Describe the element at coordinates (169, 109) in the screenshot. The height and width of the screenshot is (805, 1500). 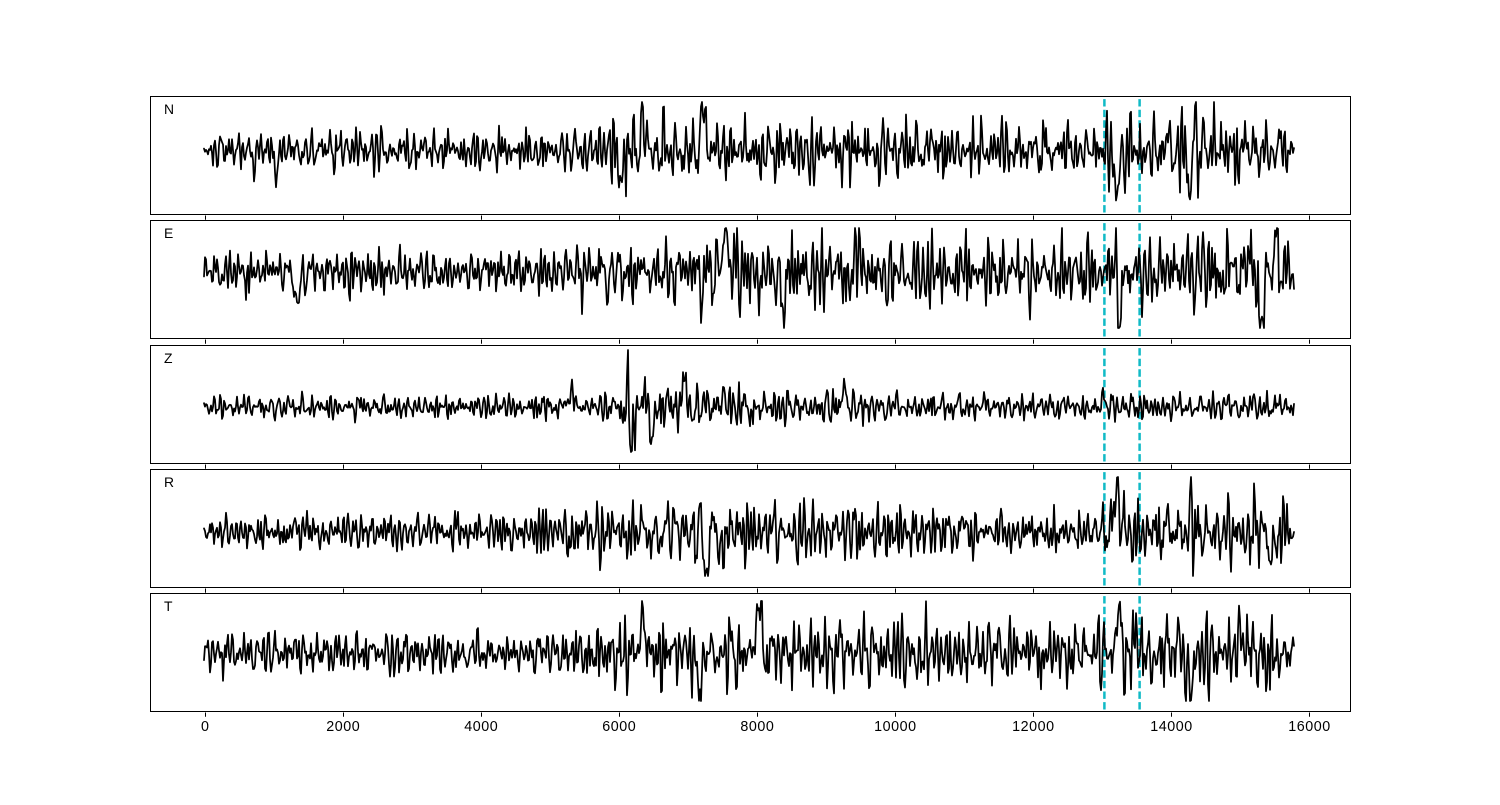
I see `svg-text: N` at that location.